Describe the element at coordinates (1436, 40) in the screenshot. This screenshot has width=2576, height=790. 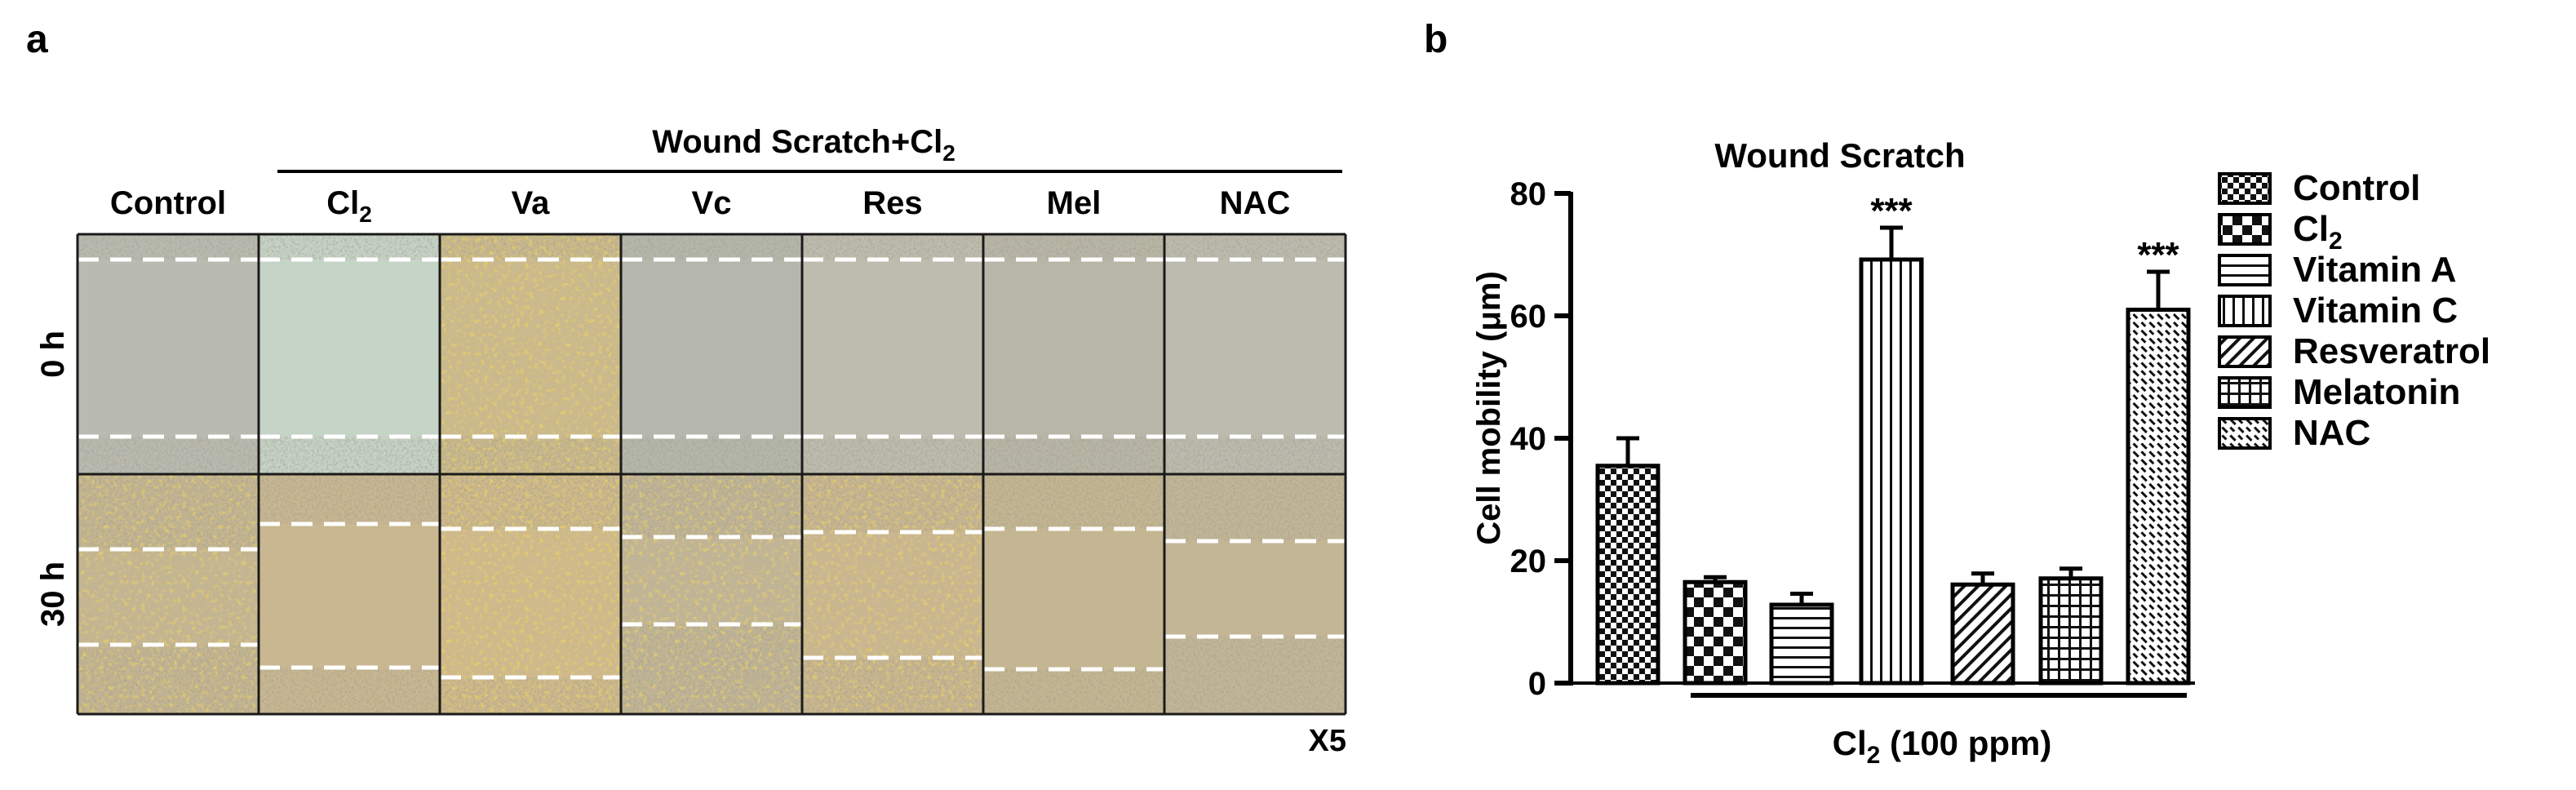
I see `panel-b-label: b` at that location.